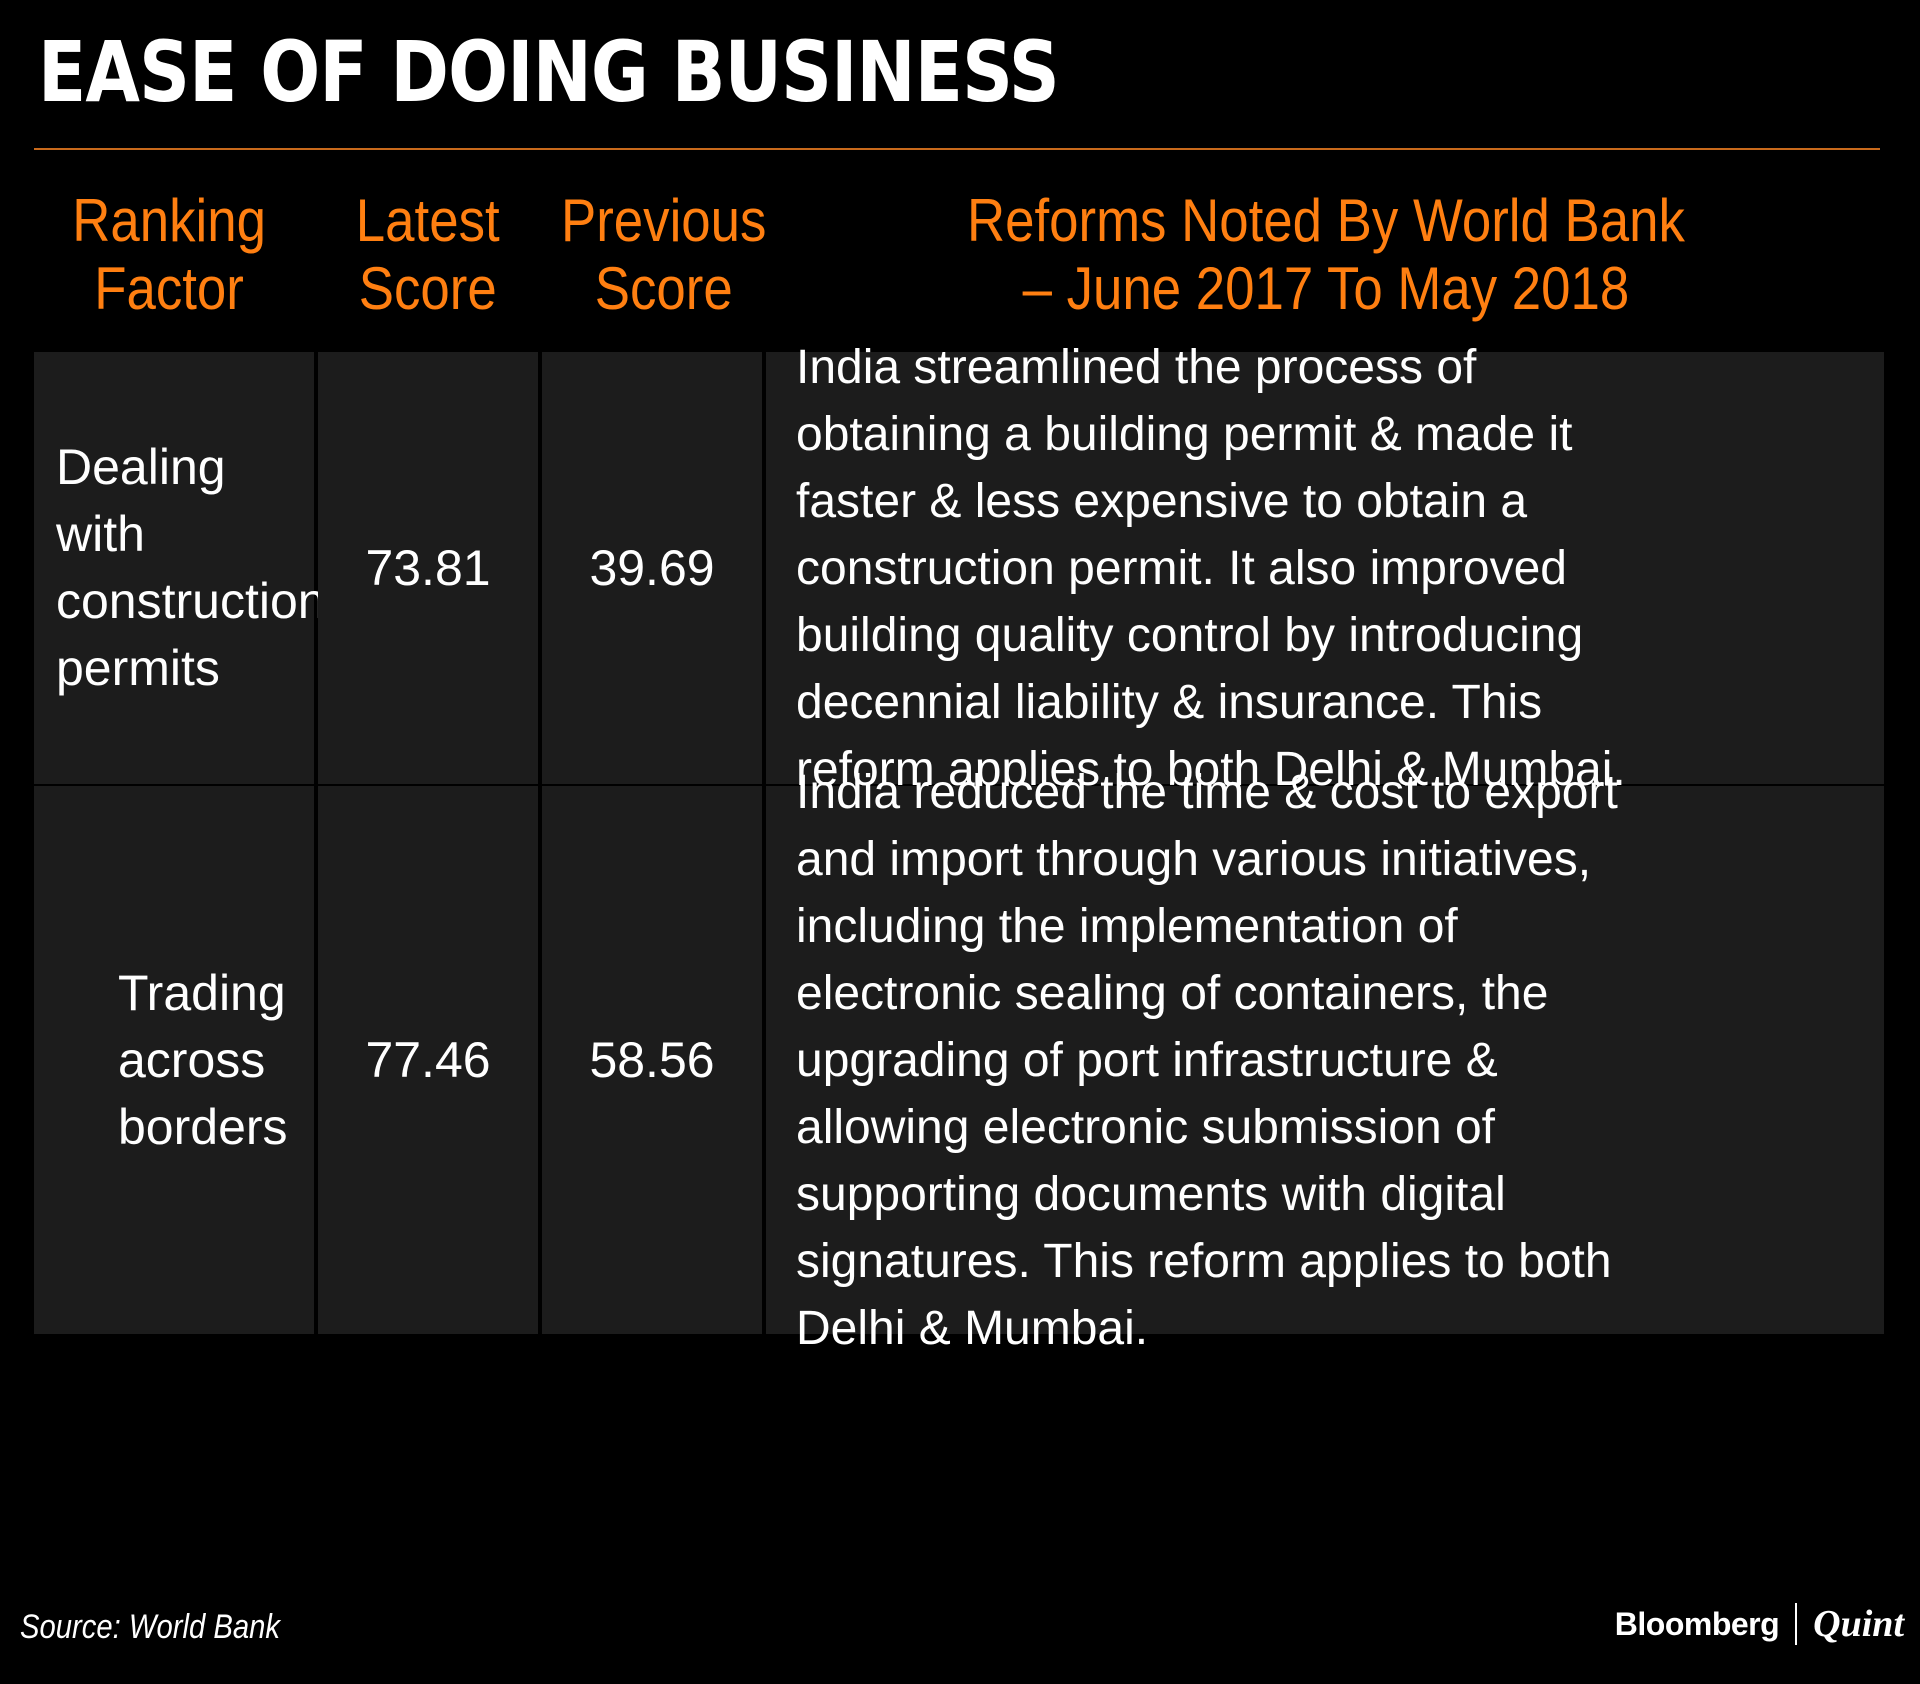 The image size is (1920, 1684). I want to click on header-text: Ranking Factor, so click(169, 254).